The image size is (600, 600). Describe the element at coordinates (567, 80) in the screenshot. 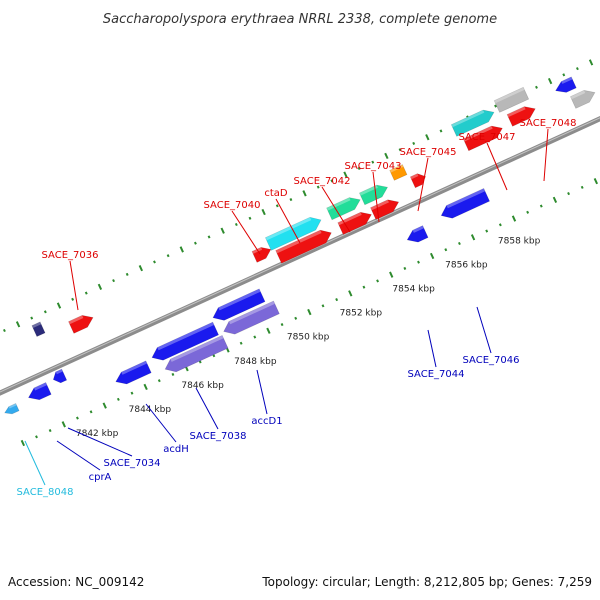

I see `gene-edge-blue-gloss` at that location.